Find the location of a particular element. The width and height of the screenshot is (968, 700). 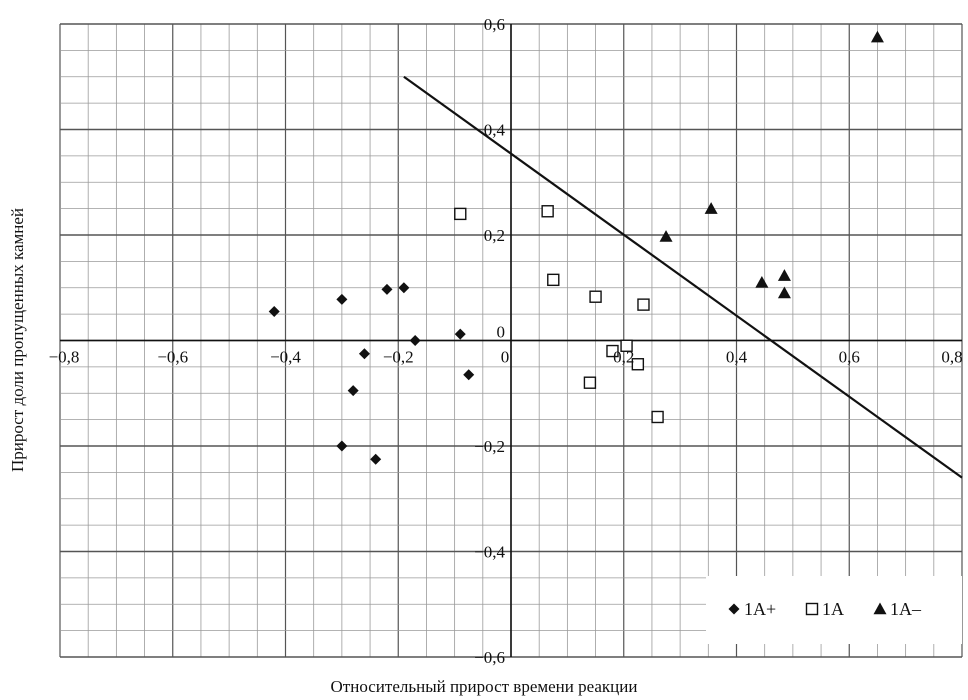

x-tick-label: 0,8 is located at coordinates (951, 357).